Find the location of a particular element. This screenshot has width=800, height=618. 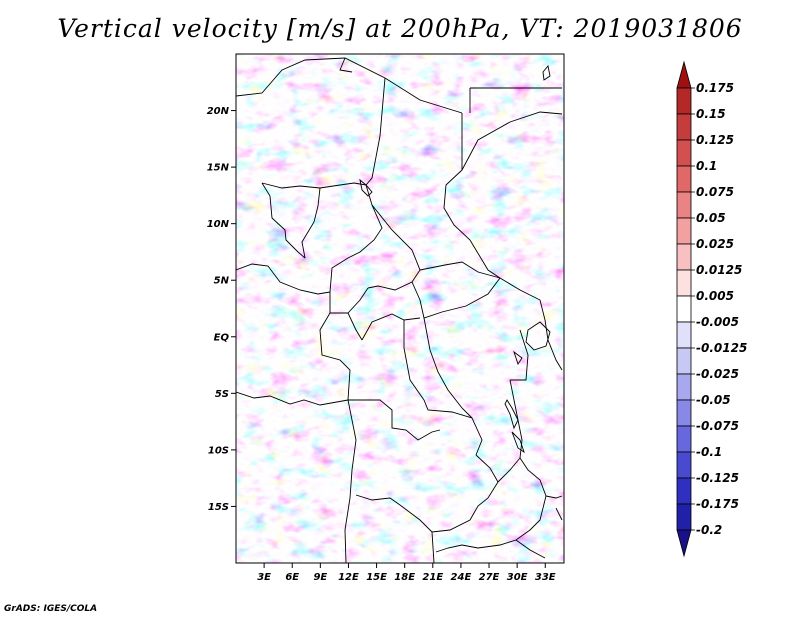

lat-tick-label: 15N is located at coordinates (218, 168).